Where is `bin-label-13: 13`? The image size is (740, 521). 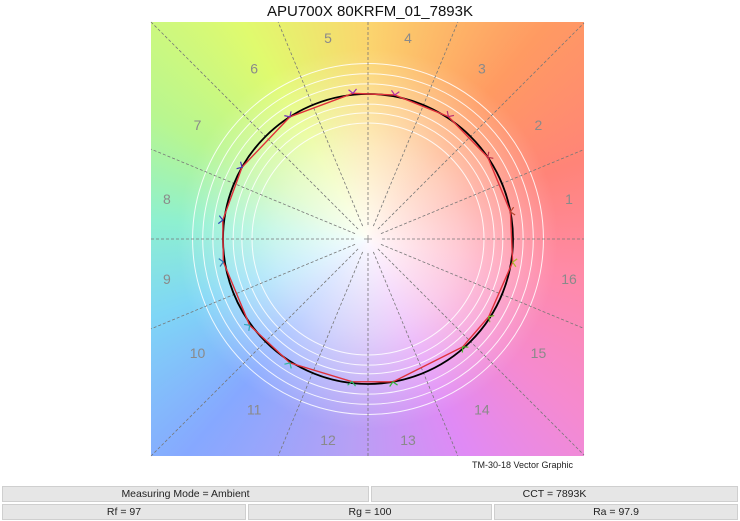 bin-label-13: 13 is located at coordinates (408, 440).